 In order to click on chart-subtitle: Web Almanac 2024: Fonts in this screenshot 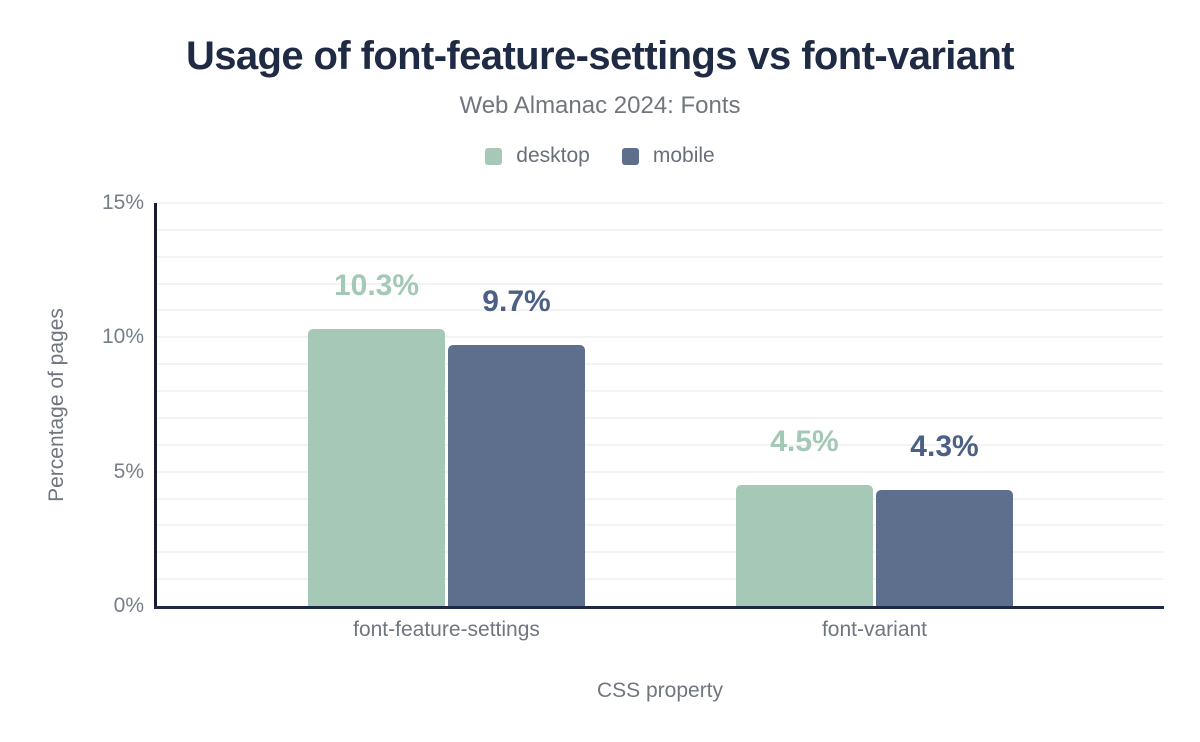, I will do `click(600, 105)`.